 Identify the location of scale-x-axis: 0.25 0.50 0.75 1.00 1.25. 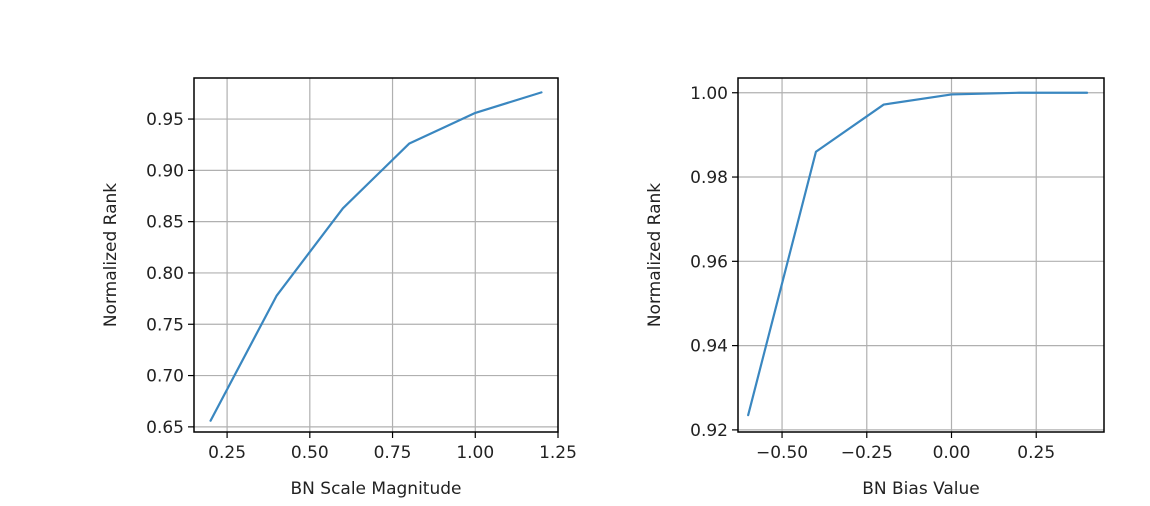
(392, 447).